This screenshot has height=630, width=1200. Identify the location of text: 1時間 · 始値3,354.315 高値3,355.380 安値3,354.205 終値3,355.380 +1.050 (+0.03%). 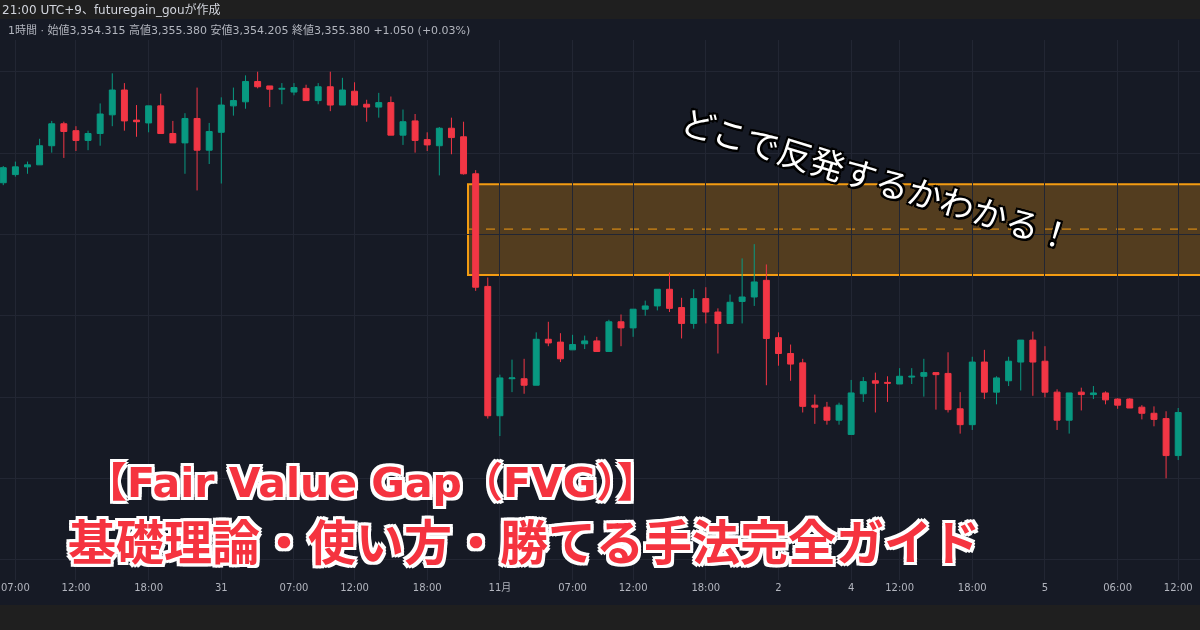
(239, 30).